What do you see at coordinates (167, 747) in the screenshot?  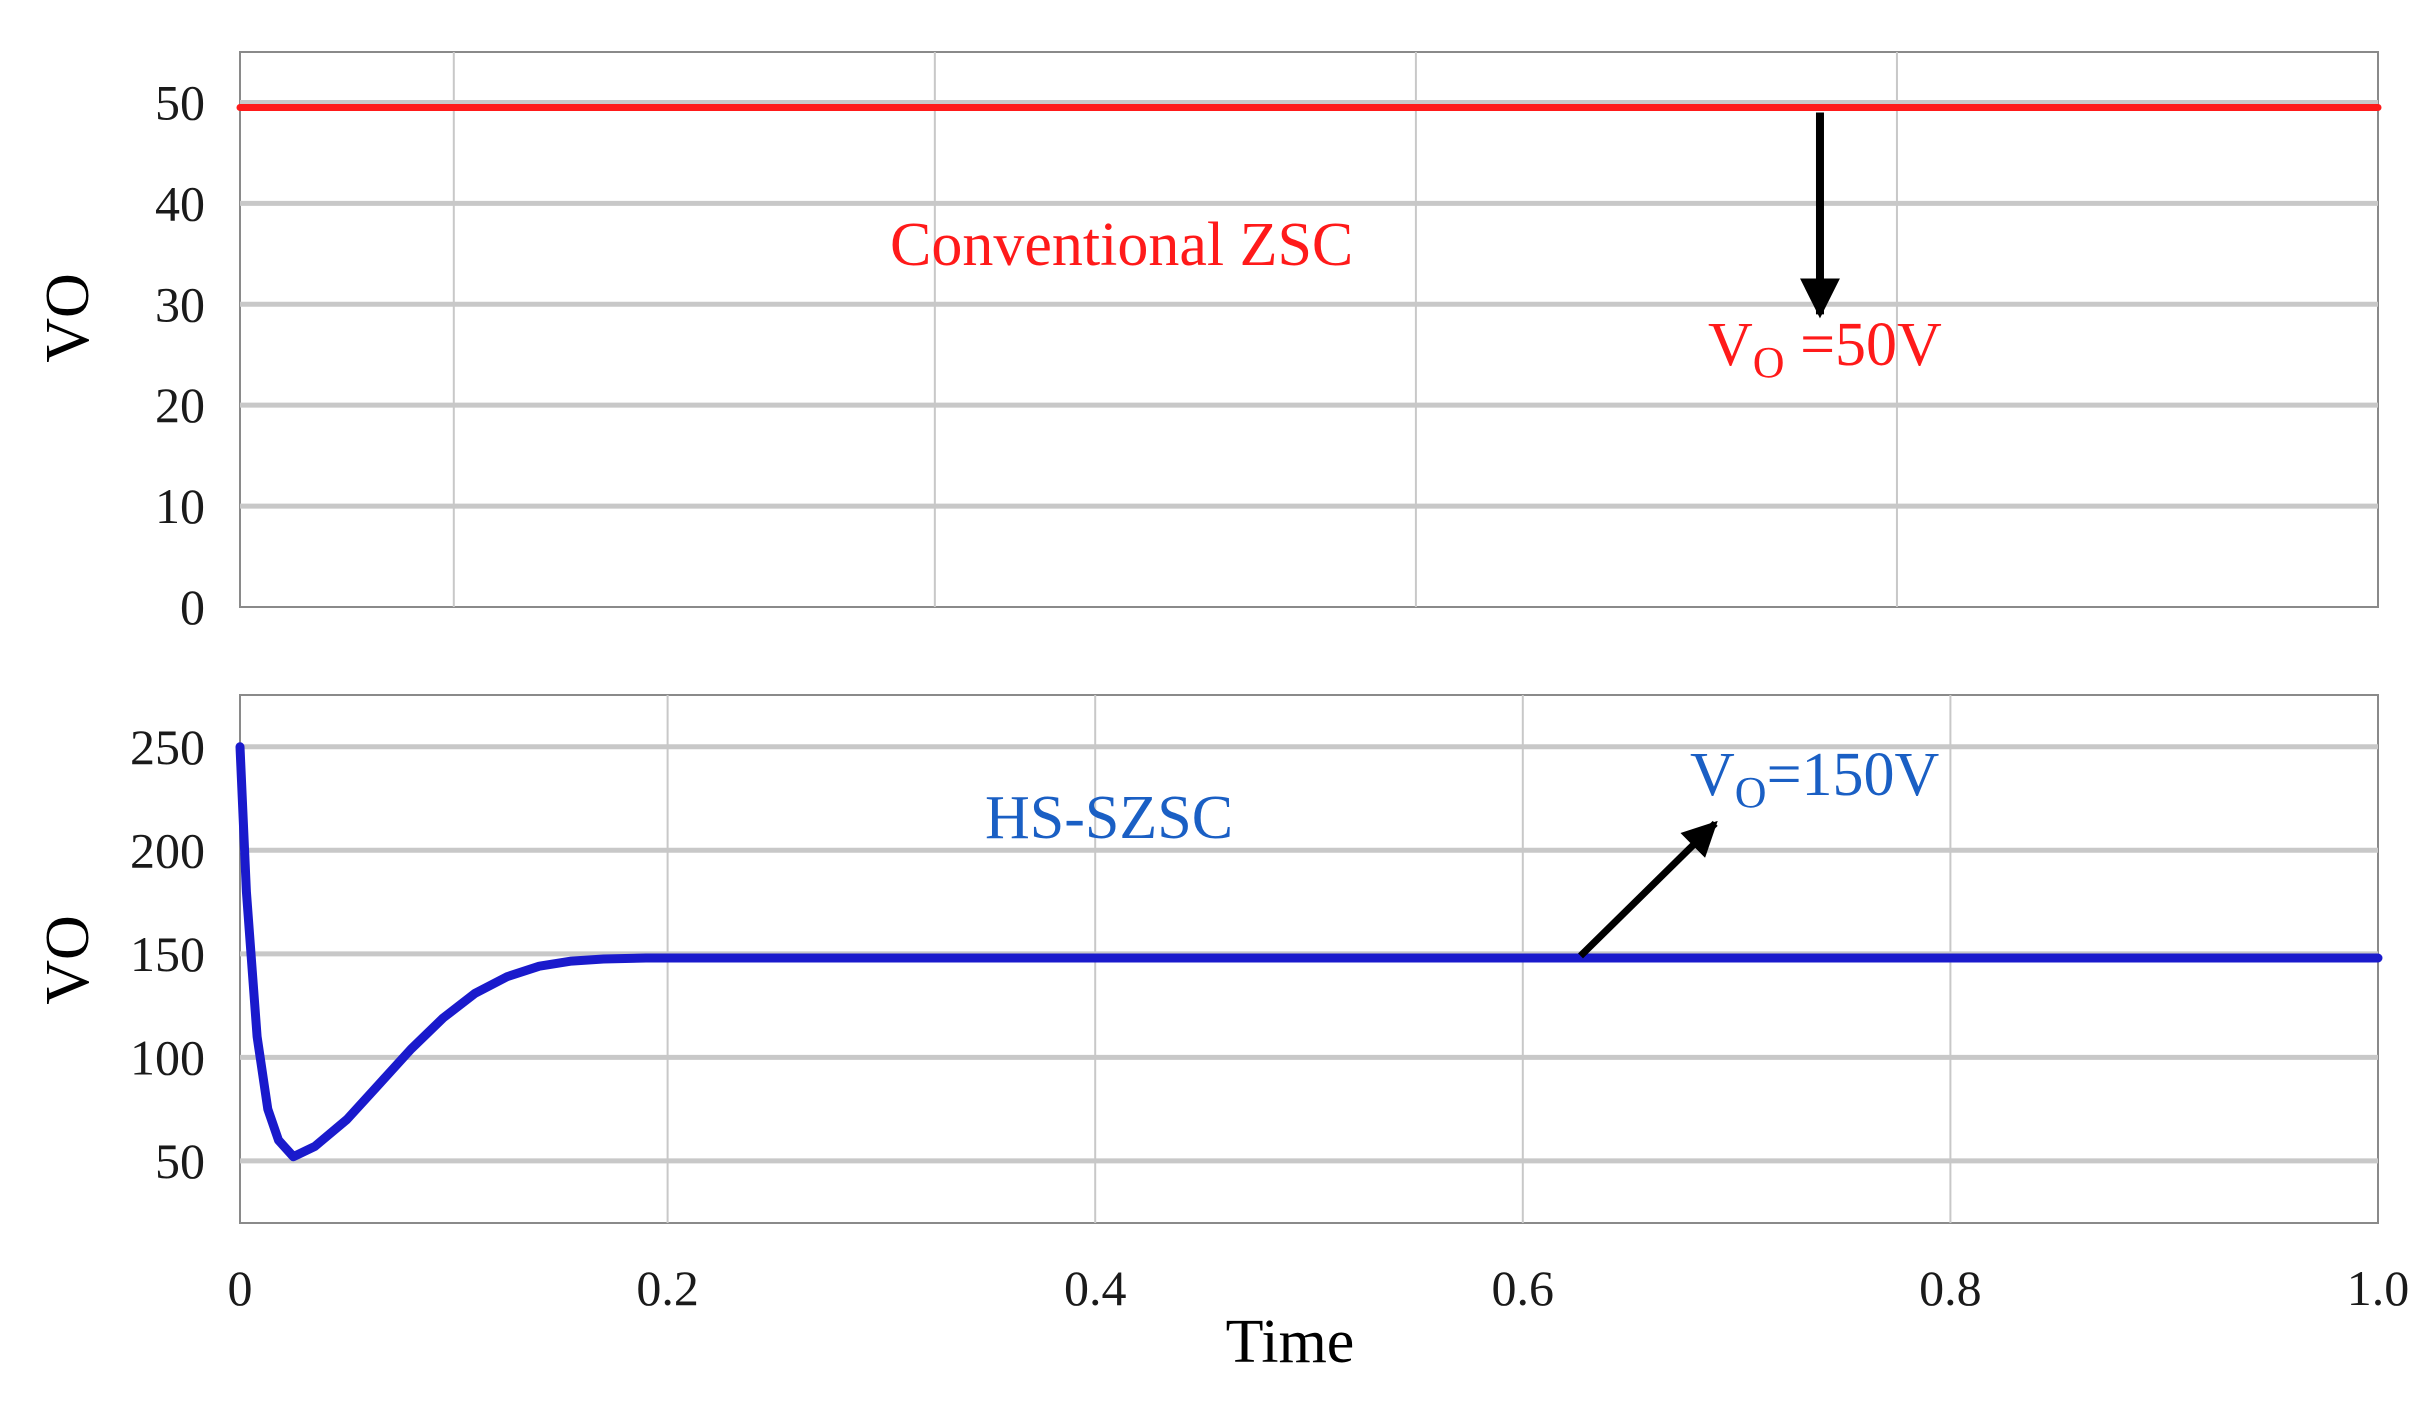 I see `y-tick-label: 250` at bounding box center [167, 747].